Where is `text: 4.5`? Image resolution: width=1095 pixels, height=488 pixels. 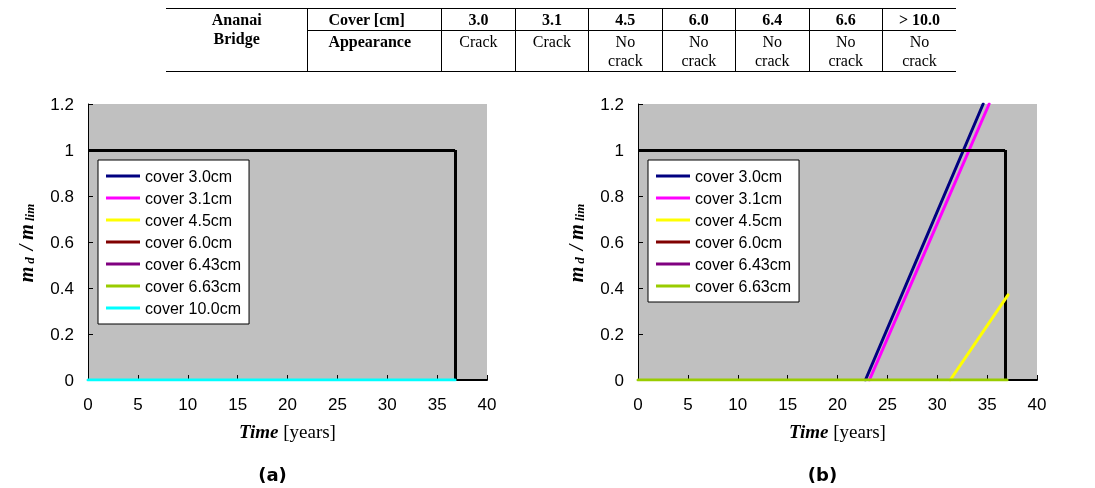 text: 4.5 is located at coordinates (625, 19).